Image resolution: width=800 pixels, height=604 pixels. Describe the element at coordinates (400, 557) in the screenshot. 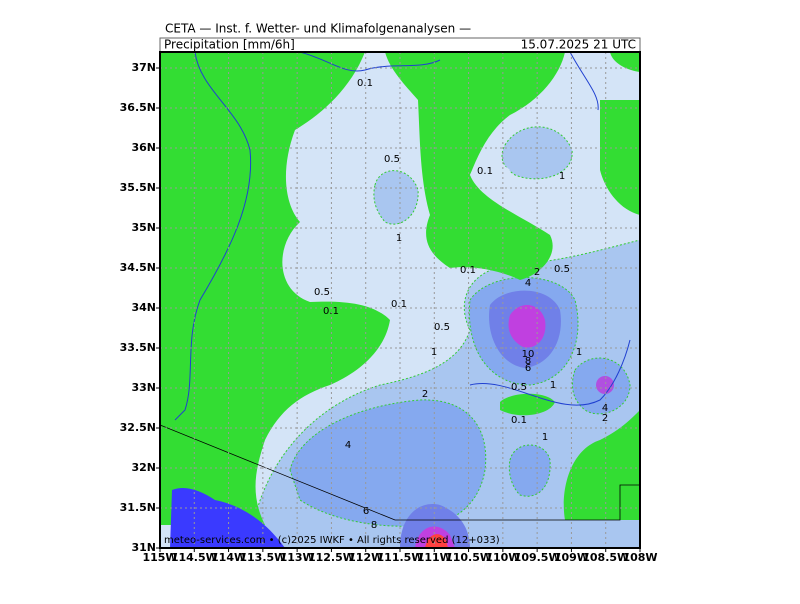

I see `lon-tick-label: 111.5W` at that location.